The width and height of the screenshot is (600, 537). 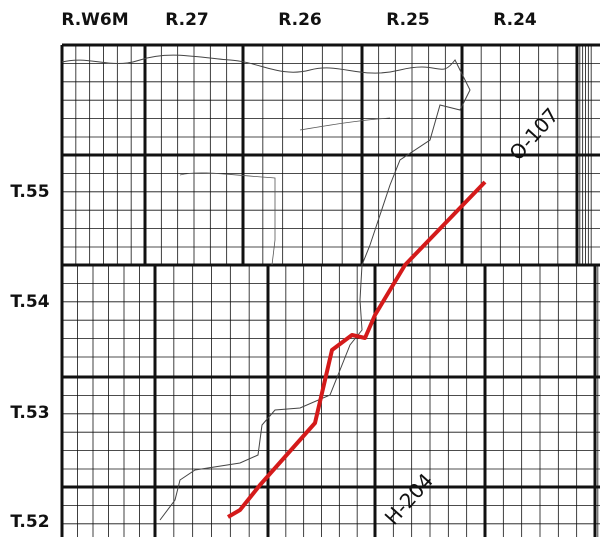 I want to click on township-label: T.55, so click(x=29, y=192).